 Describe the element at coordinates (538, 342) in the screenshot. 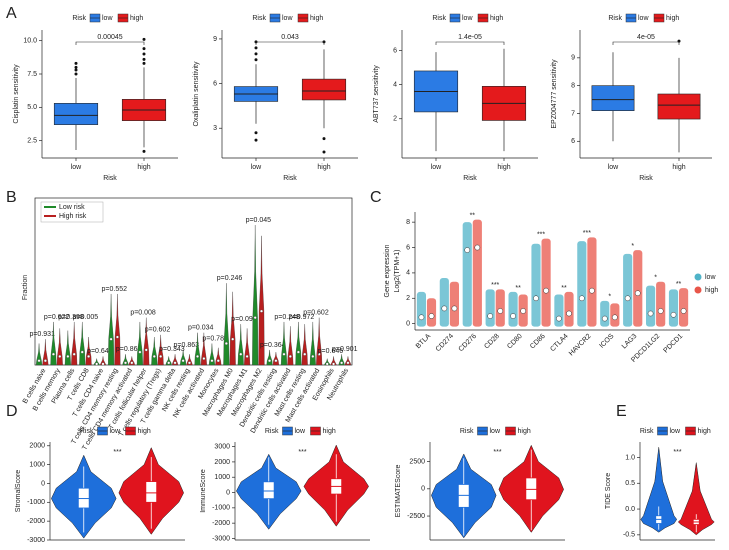

I see `x-tick-label: CD86` at that location.